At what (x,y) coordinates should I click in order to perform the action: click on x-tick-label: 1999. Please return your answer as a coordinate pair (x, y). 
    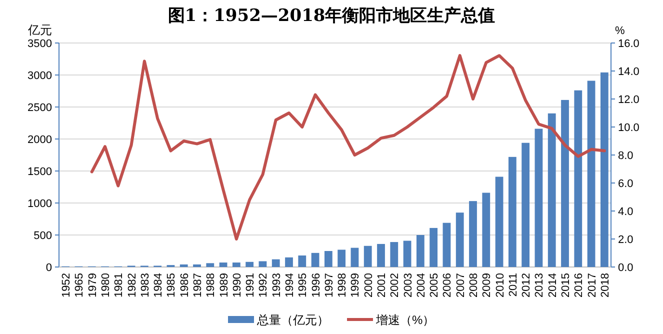
    Looking at the image, I should click on (356, 285).